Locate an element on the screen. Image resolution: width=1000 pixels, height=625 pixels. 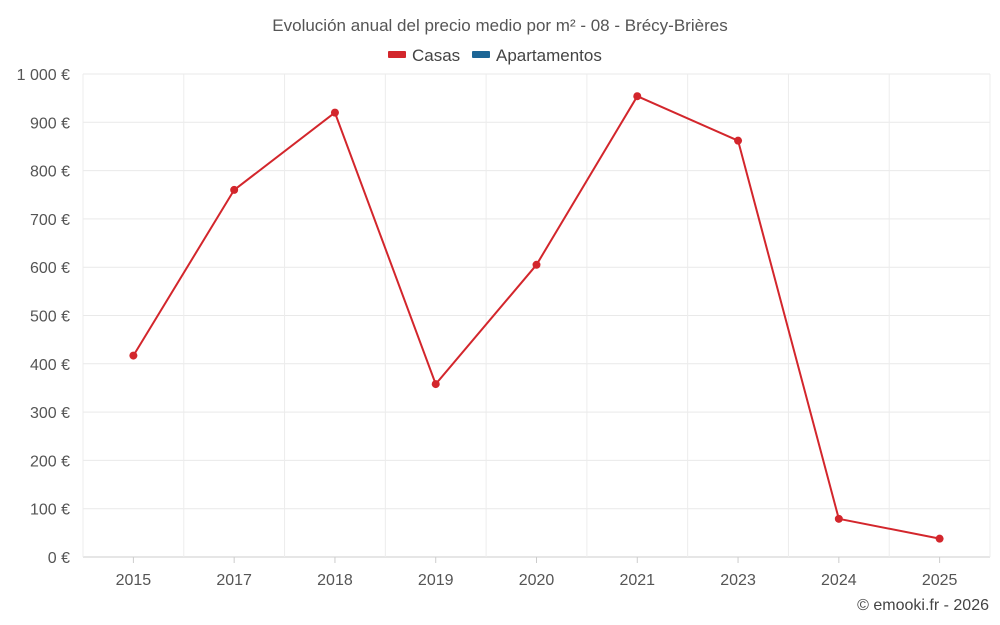
y-tick-label: 800 € is located at coordinates (50, 172).